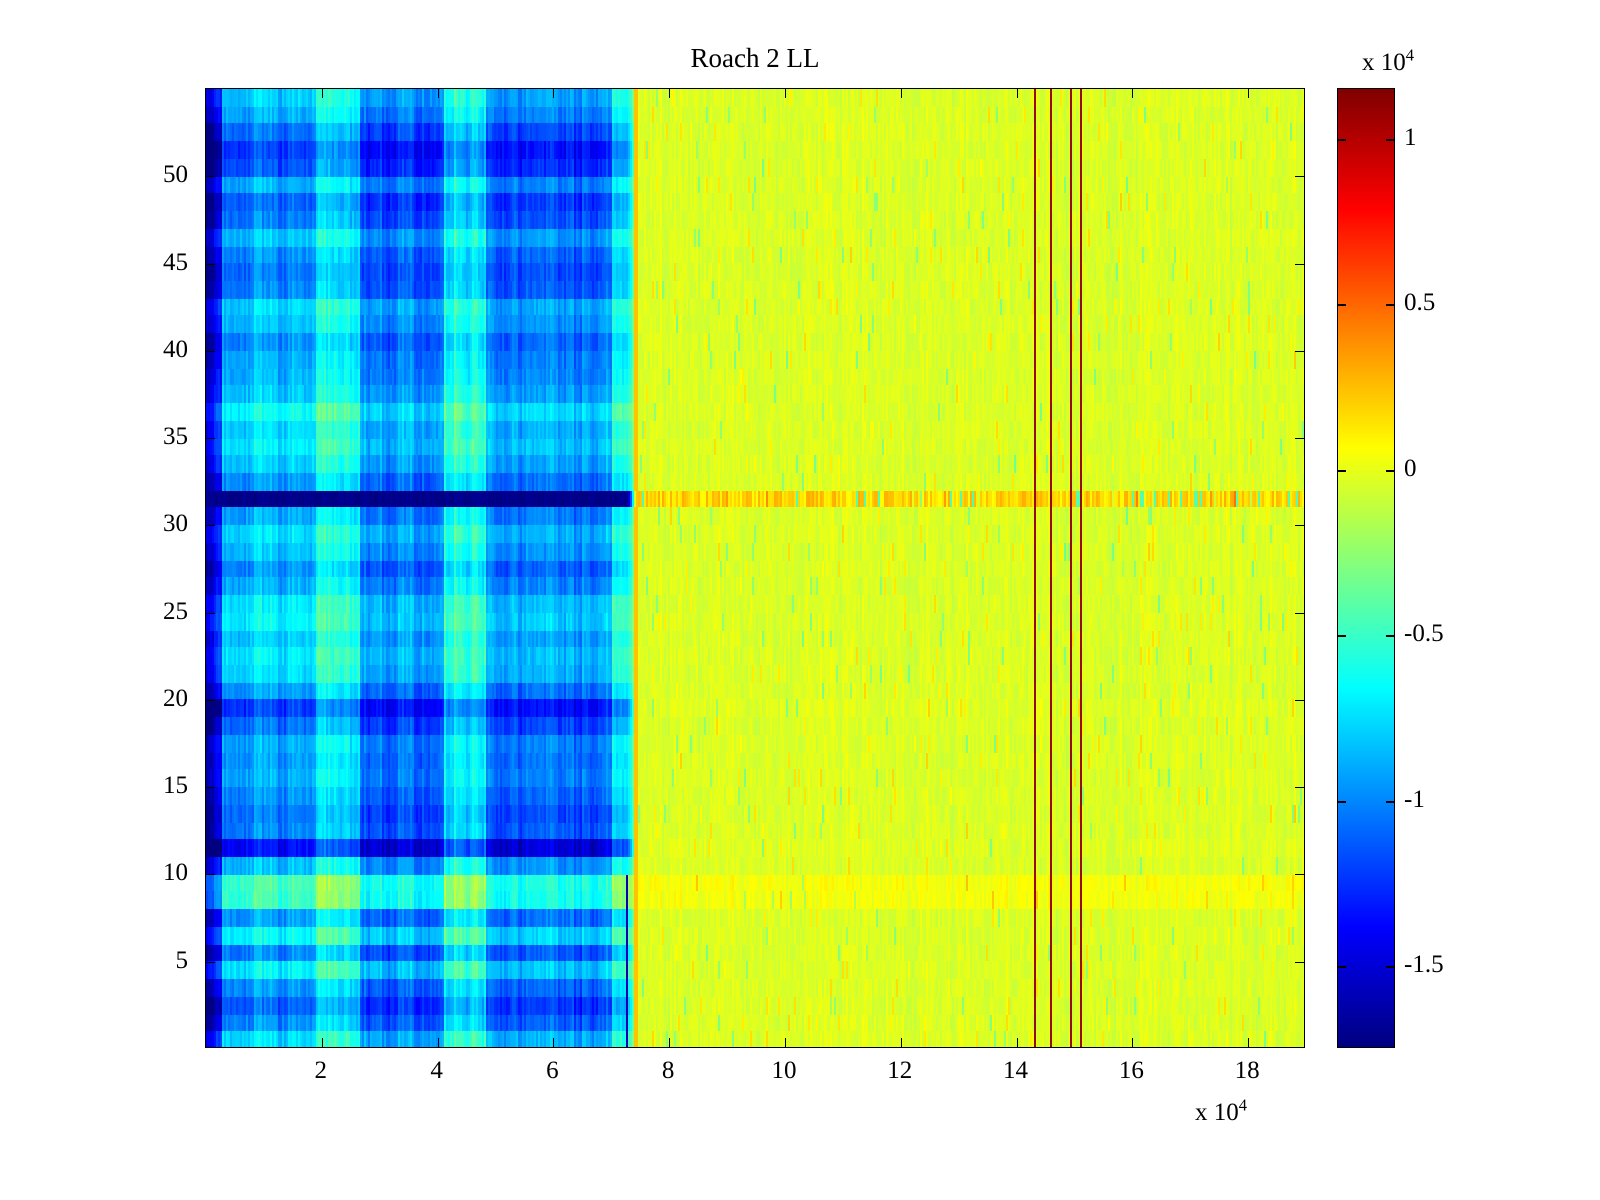 This screenshot has height=1200, width=1600. Describe the element at coordinates (175, 349) in the screenshot. I see `y-tick-label: 40` at that location.